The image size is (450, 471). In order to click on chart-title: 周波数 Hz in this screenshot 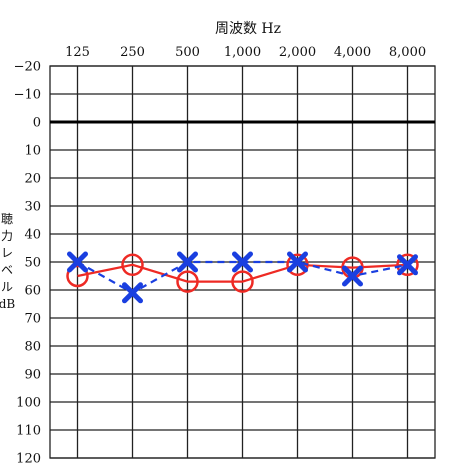, I will do `click(248, 29)`.